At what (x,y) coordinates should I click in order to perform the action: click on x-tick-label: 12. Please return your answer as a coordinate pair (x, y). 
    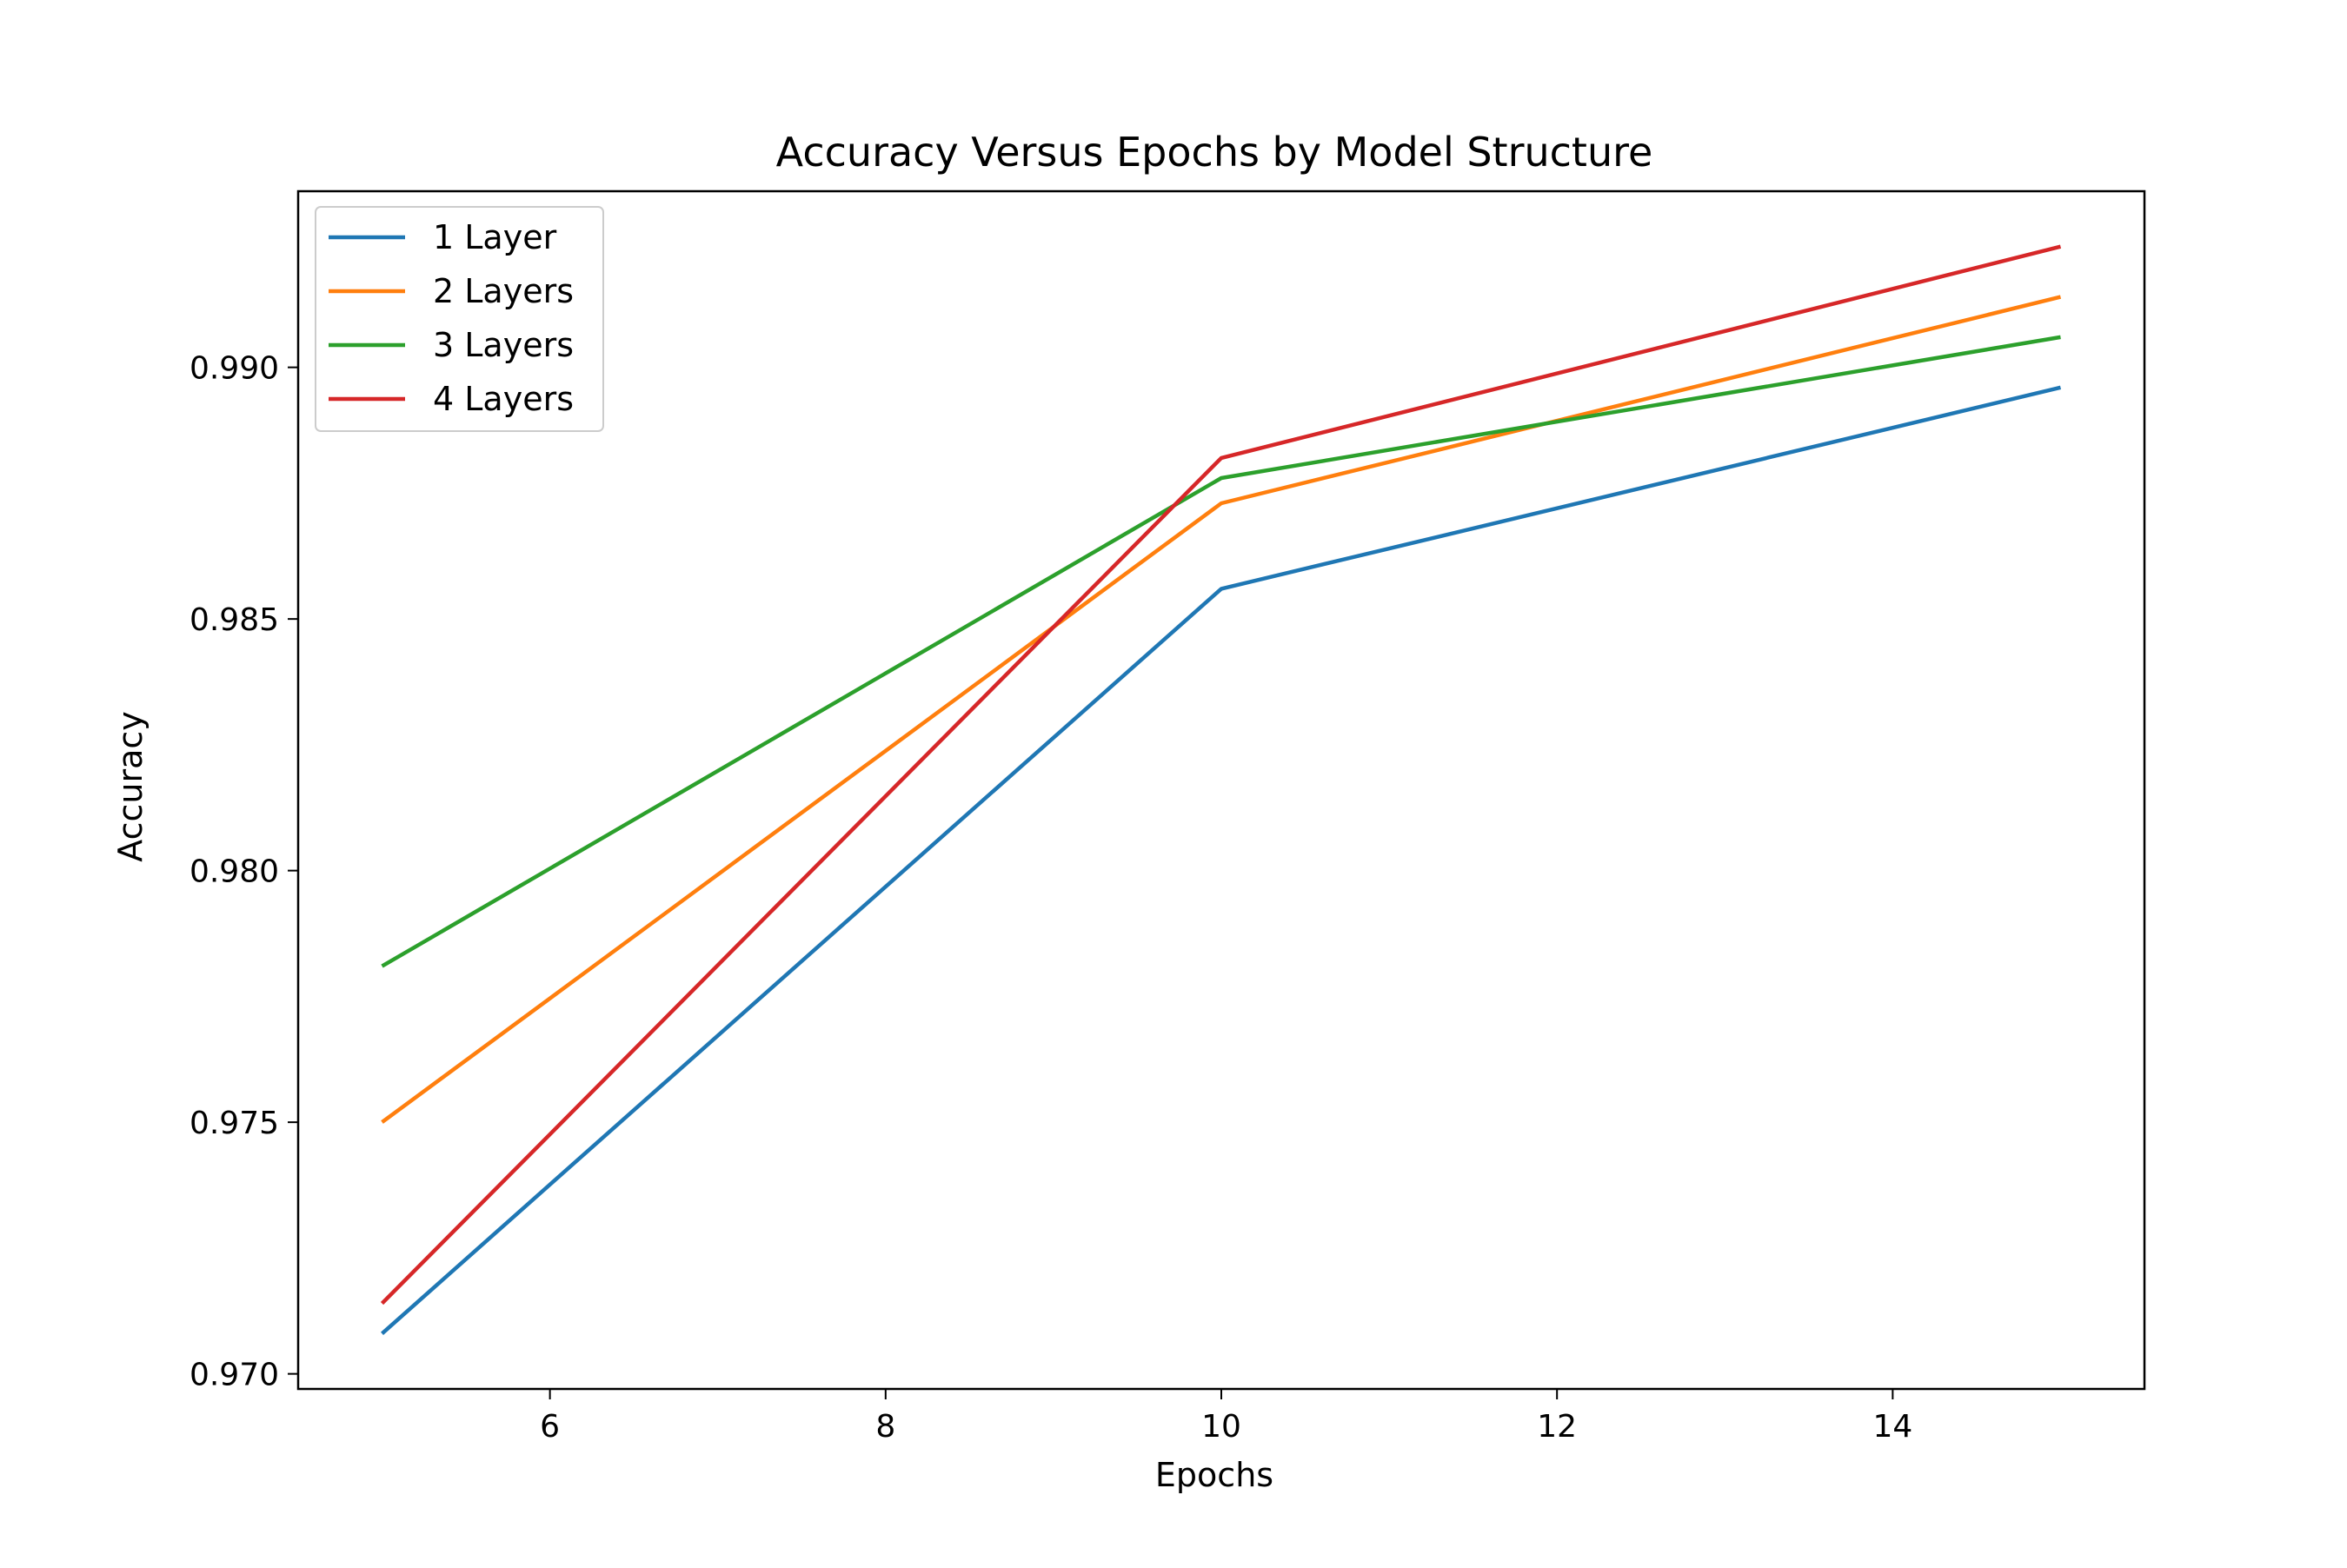
    Looking at the image, I should click on (1557, 1427).